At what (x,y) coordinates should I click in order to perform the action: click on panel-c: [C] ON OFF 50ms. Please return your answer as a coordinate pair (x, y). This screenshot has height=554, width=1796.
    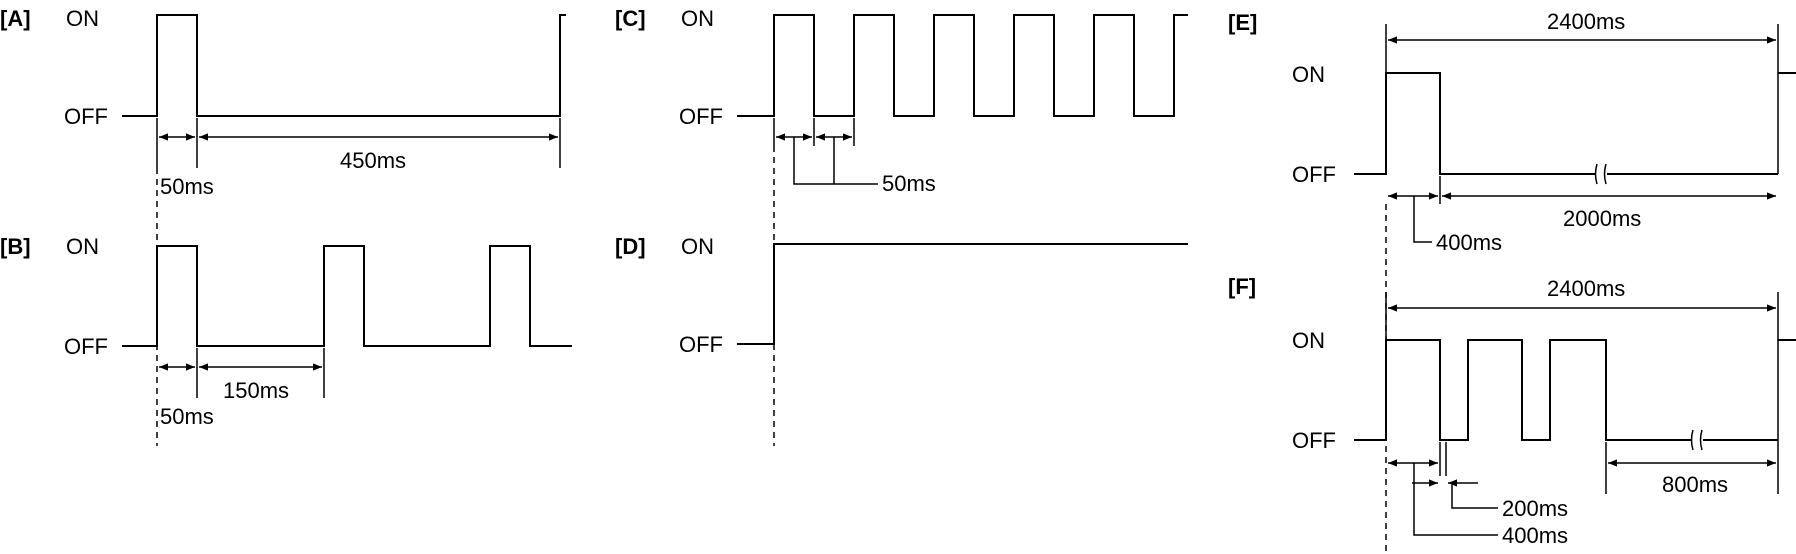
    Looking at the image, I should click on (901, 101).